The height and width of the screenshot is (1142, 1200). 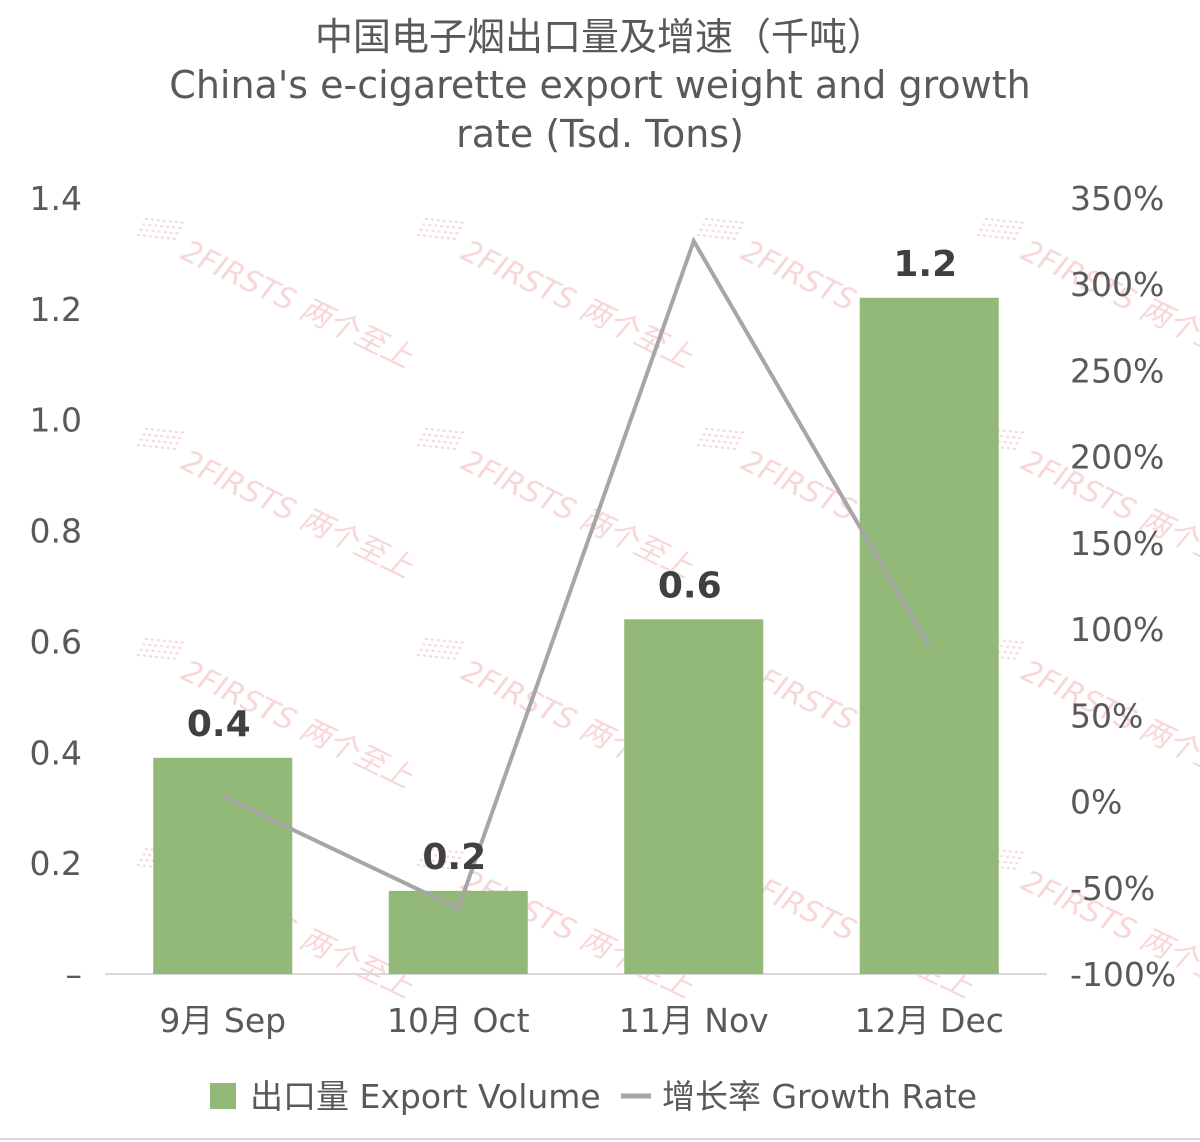 I want to click on y-right-tick-label: 50%, so click(x=1106, y=715).